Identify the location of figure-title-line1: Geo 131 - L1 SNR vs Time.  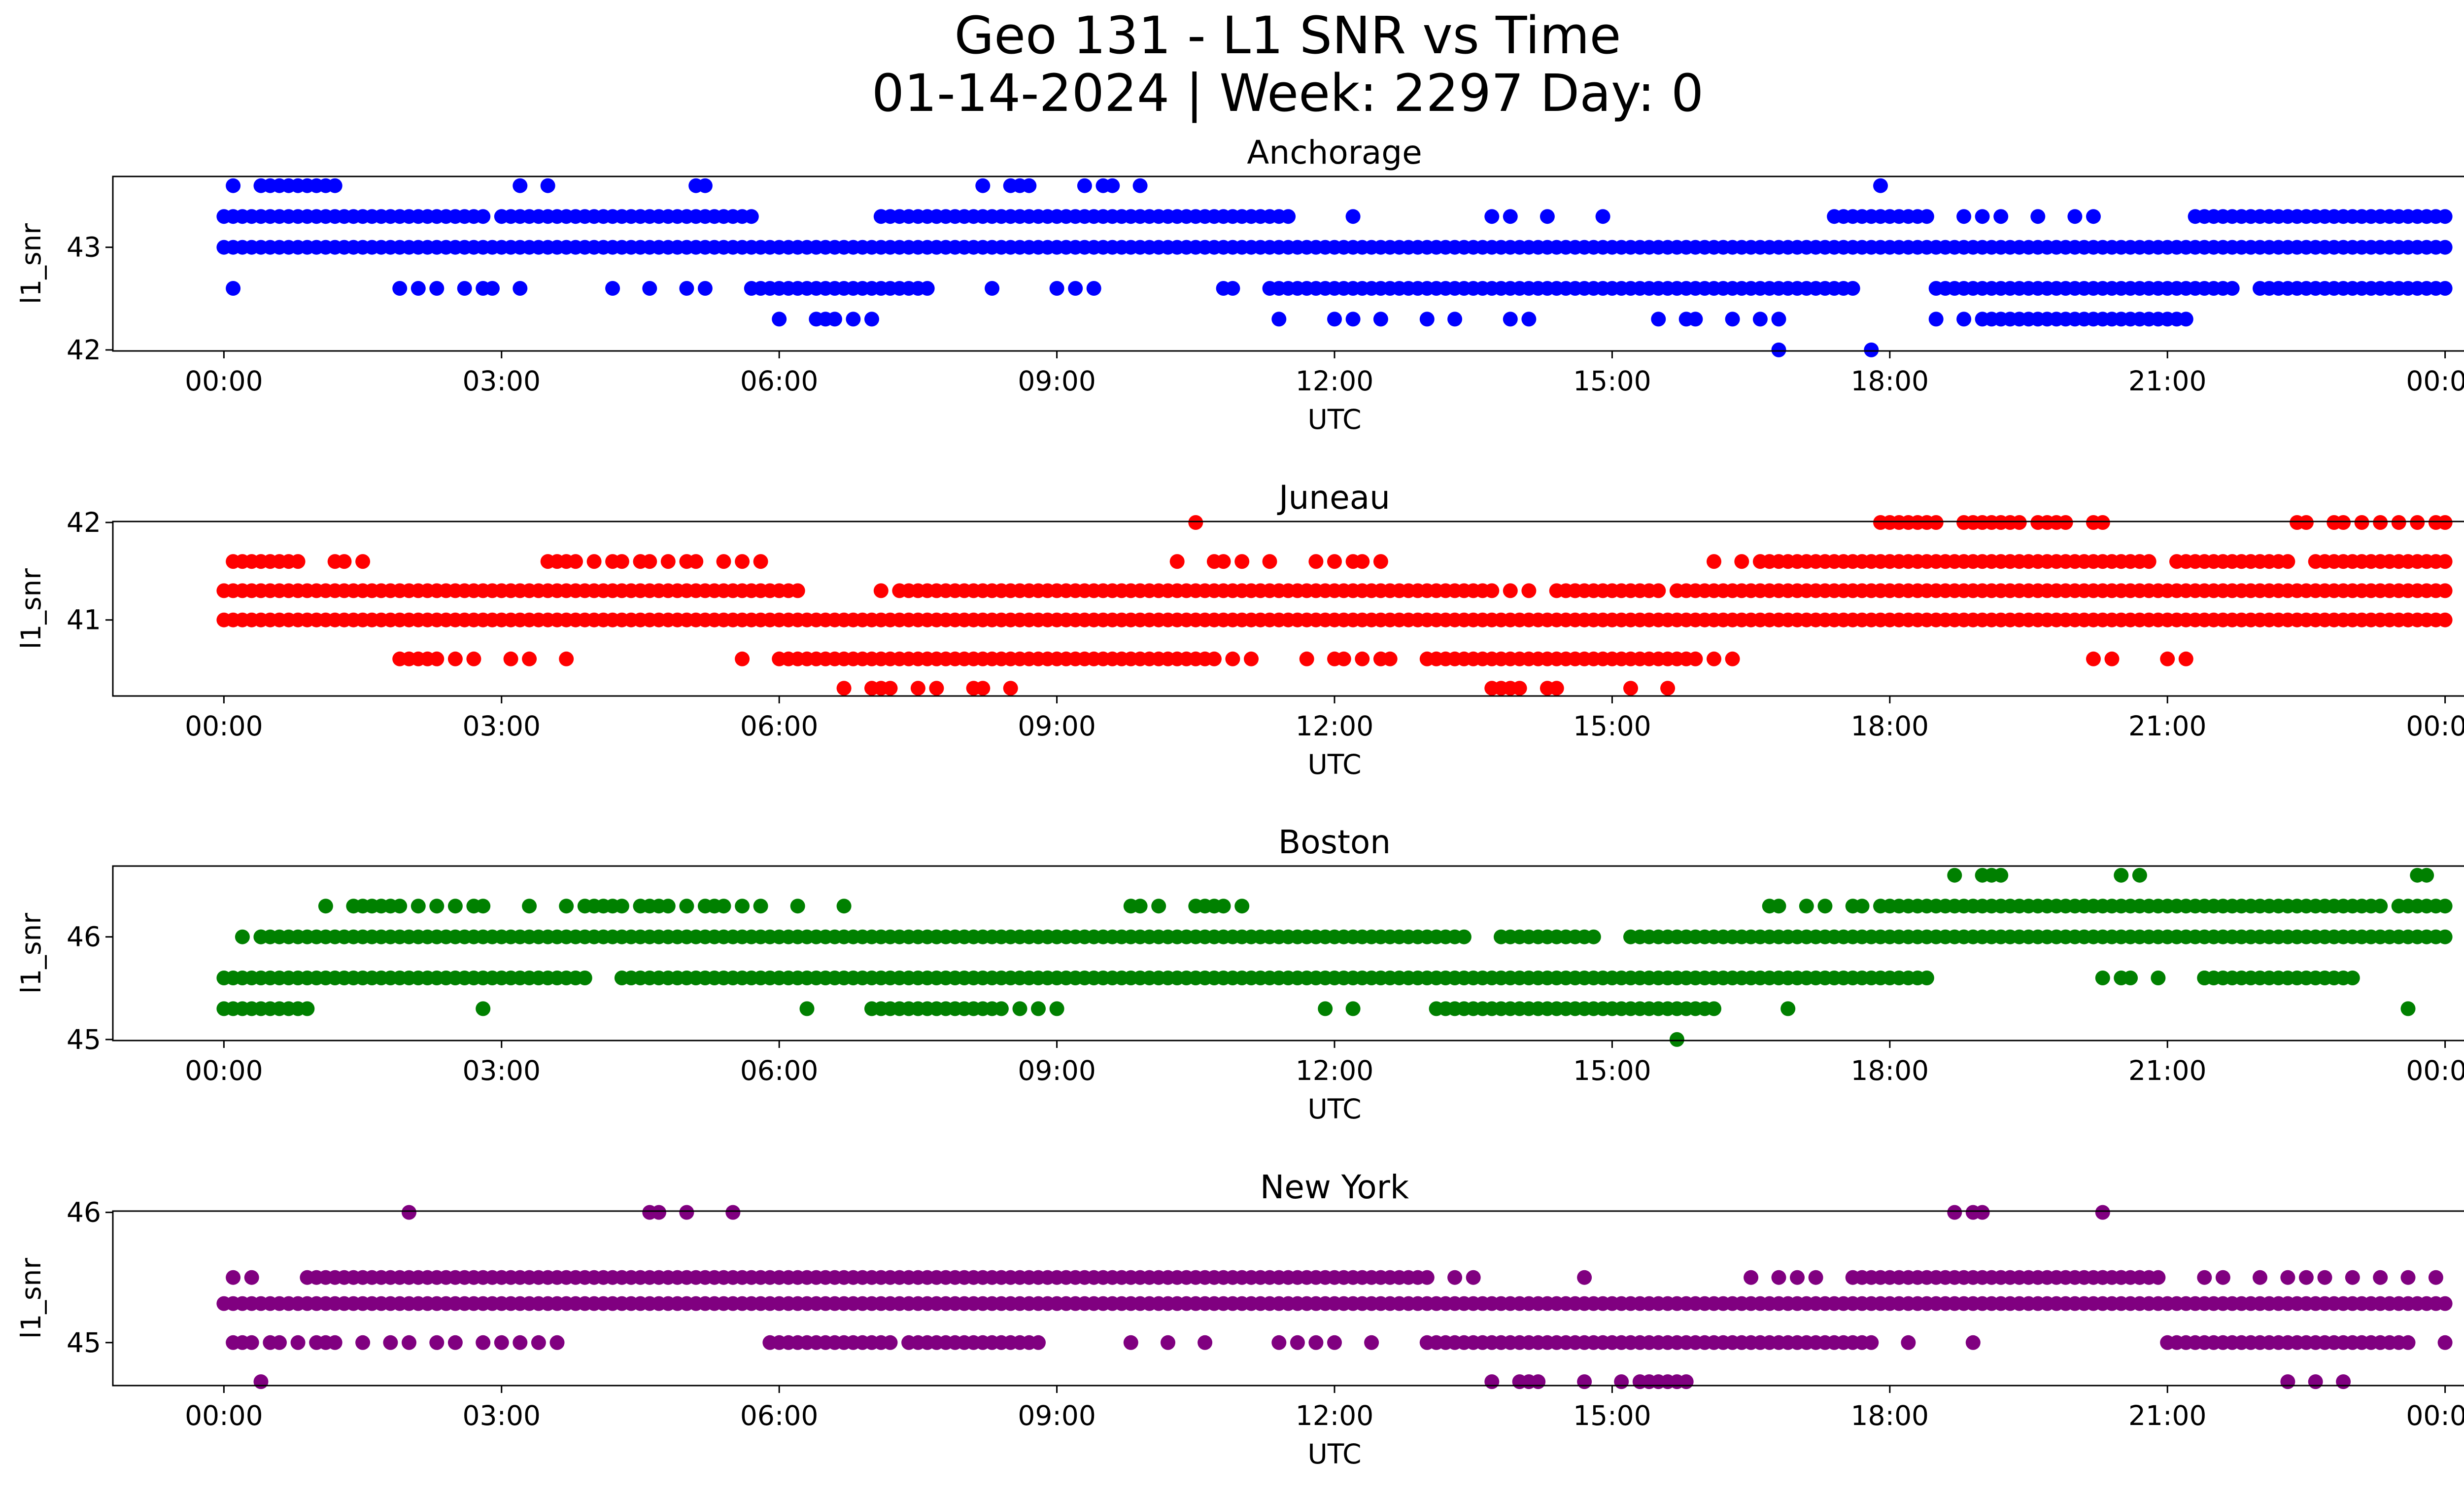
(1287, 35).